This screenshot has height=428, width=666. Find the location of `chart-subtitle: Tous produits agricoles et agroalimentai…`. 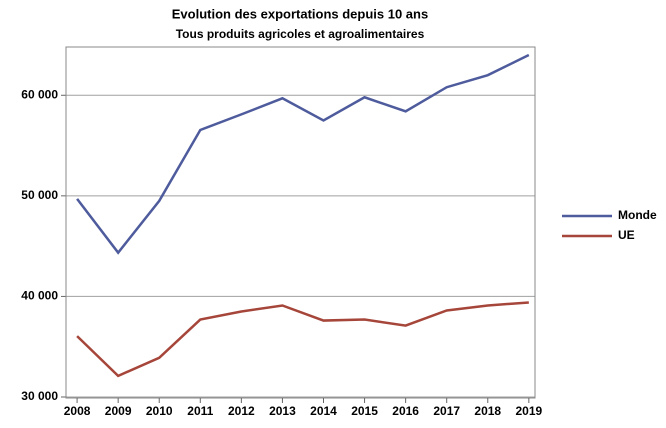

chart-subtitle: Tous produits agricoles et agroalimentai… is located at coordinates (300, 34).